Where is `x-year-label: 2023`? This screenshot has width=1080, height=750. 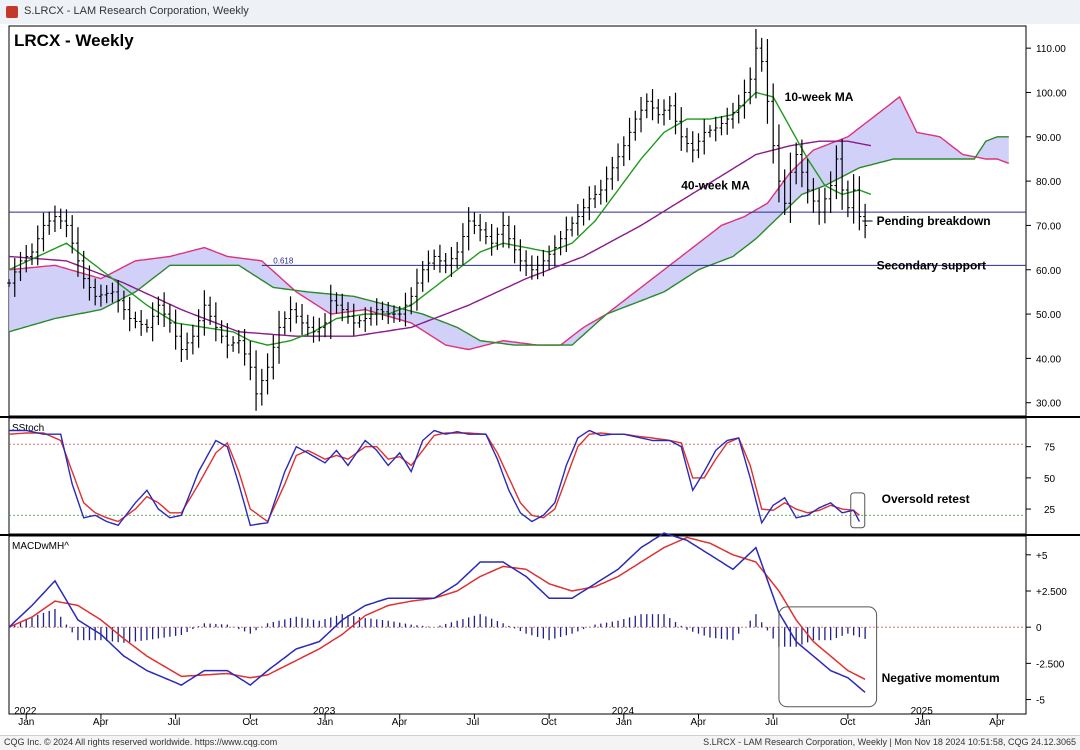
x-year-label: 2023 is located at coordinates (324, 711).